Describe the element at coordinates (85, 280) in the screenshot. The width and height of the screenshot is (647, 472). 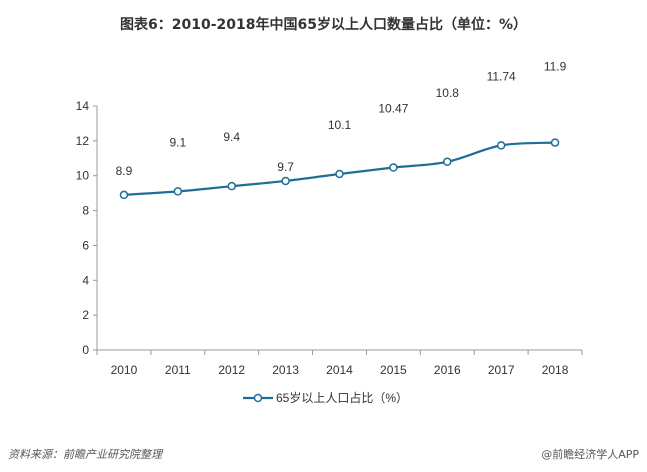
I see `y-tick-label: 4` at that location.